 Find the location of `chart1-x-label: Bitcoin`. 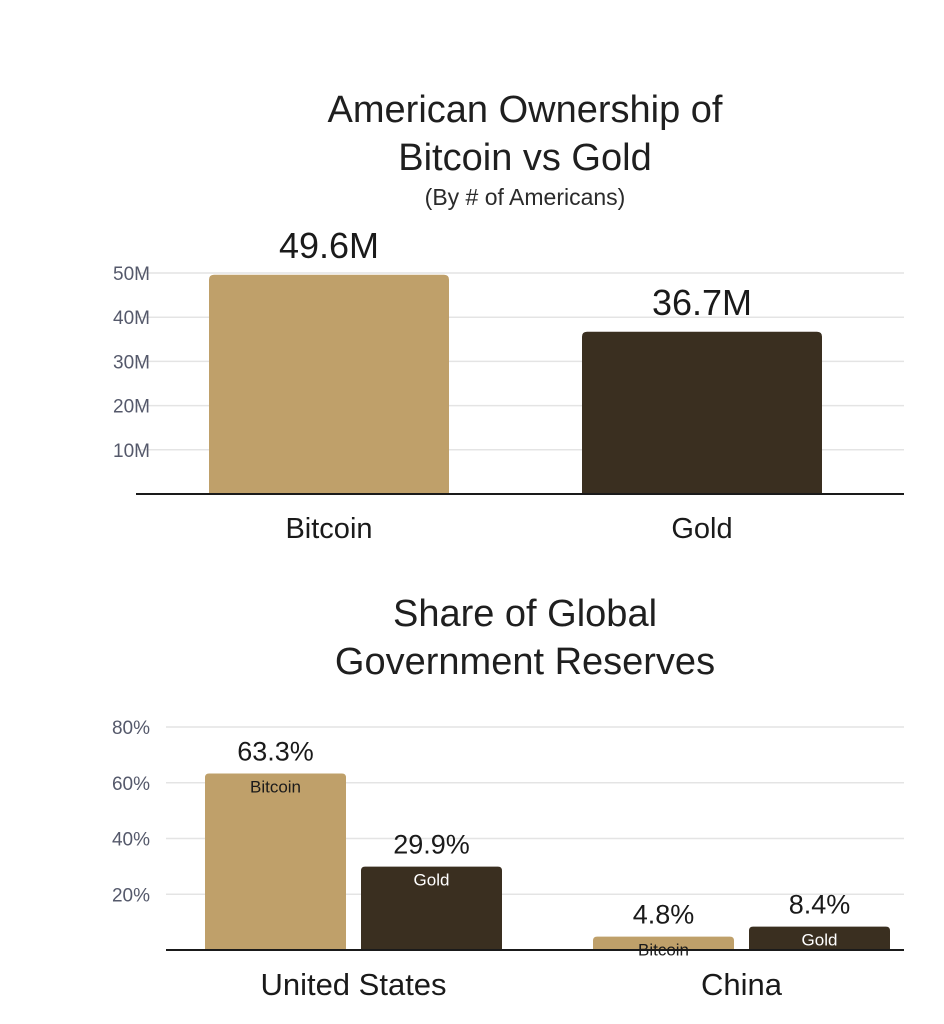

chart1-x-label: Bitcoin is located at coordinates (328, 529).